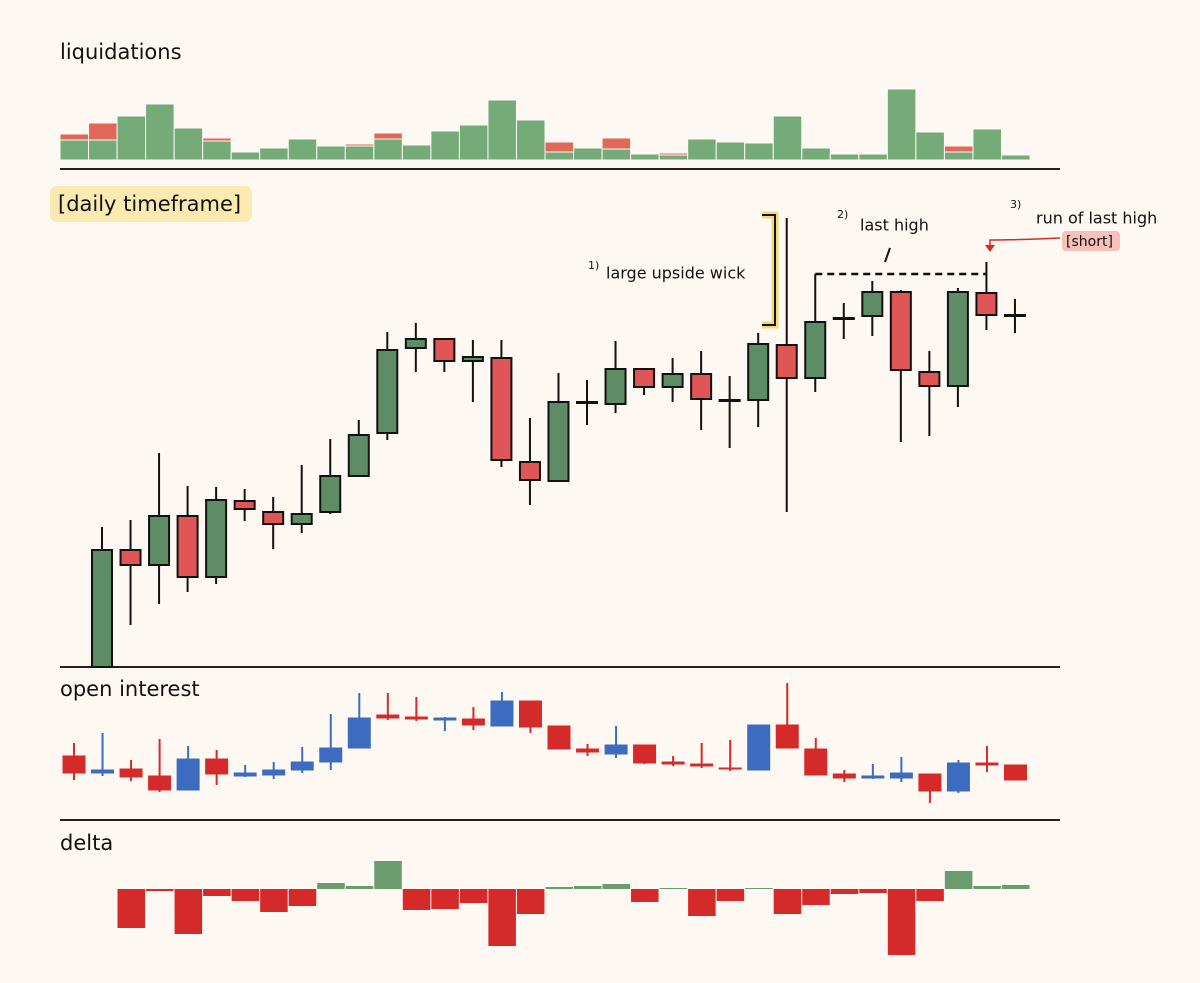  Describe the element at coordinates (1096, 218) in the screenshot. I see `annotation: run of last high` at that location.